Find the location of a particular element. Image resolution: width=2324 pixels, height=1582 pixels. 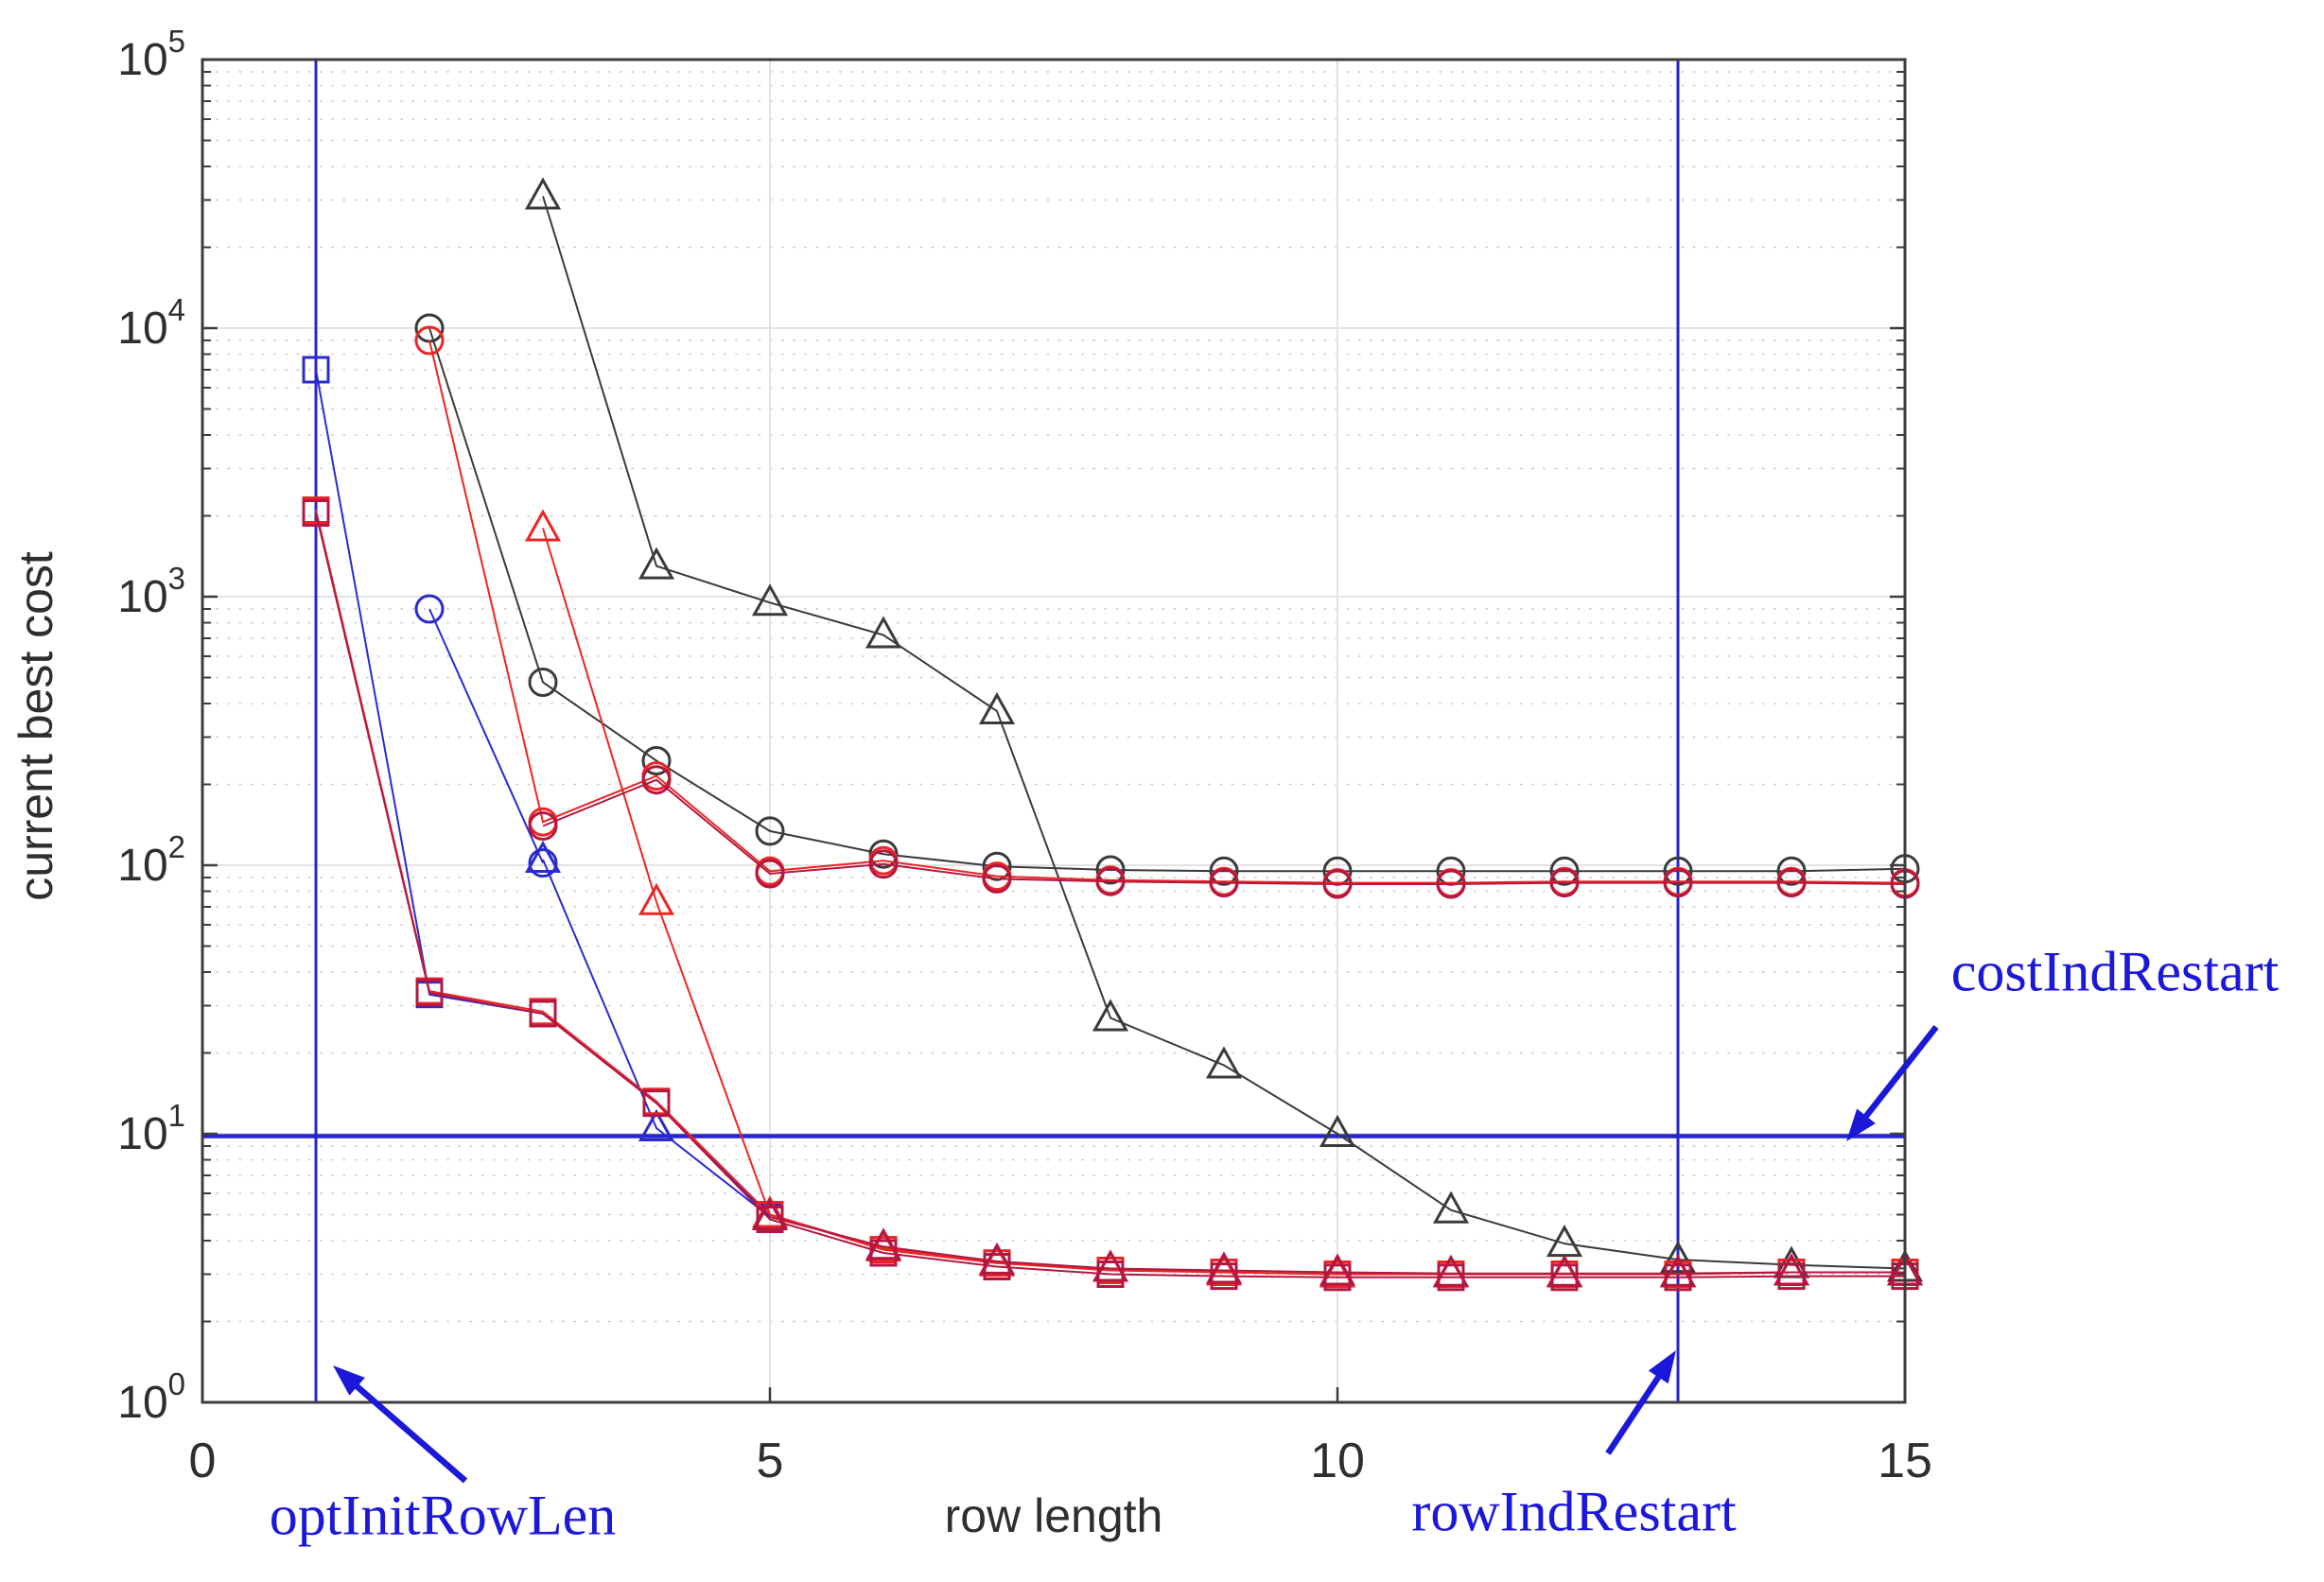

x-tick-label: 5 is located at coordinates (770, 1461).